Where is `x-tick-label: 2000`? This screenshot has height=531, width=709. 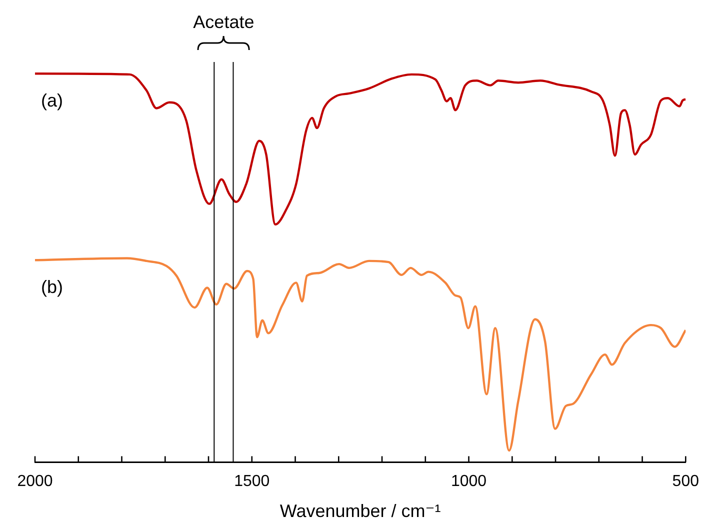 x-tick-label: 2000 is located at coordinates (35, 481).